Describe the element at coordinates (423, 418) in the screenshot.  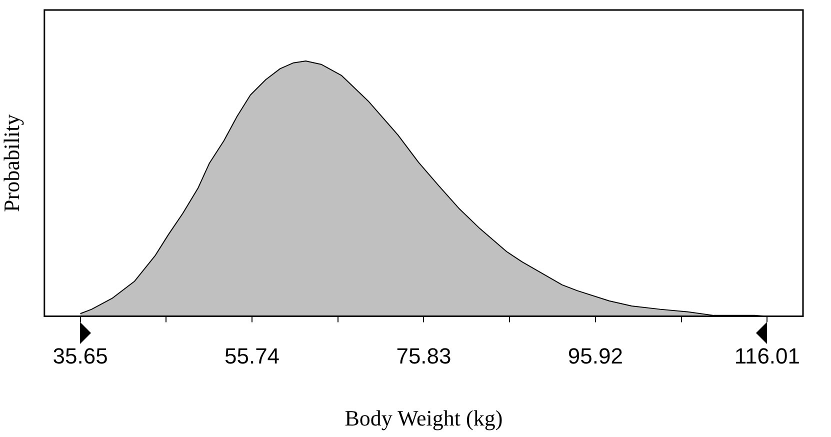
I see `x-axis-title: Body Weight (kg)` at that location.